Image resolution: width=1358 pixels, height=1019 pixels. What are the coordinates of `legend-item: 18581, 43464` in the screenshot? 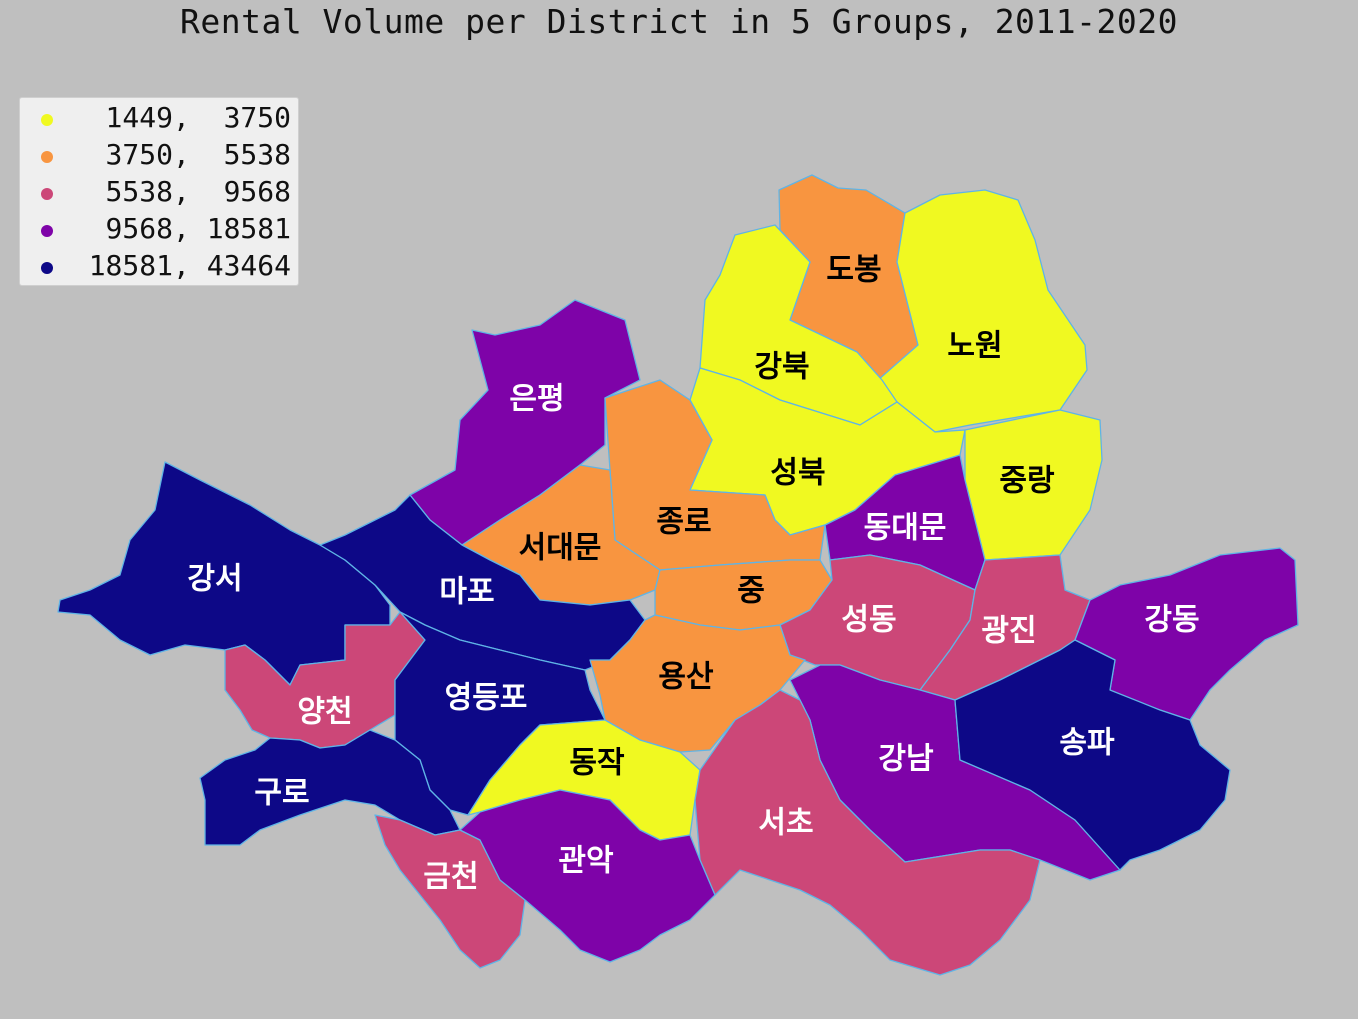 It's located at (160, 266).